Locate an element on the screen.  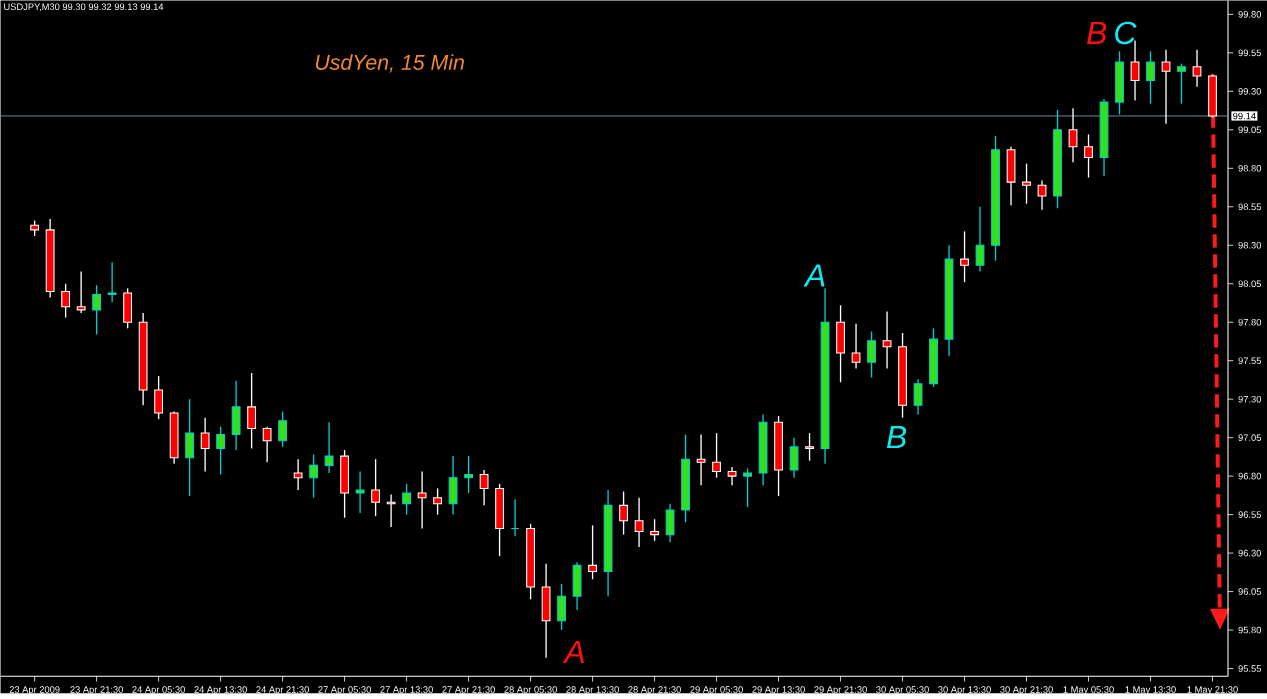
y-tick-label: 99.05 is located at coordinates (1249, 130).